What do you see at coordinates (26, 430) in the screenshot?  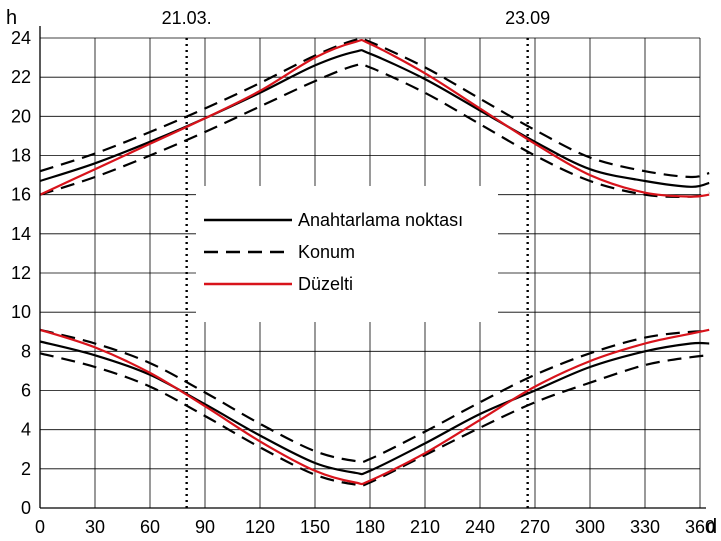 I see `y-tick-label: 4` at bounding box center [26, 430].